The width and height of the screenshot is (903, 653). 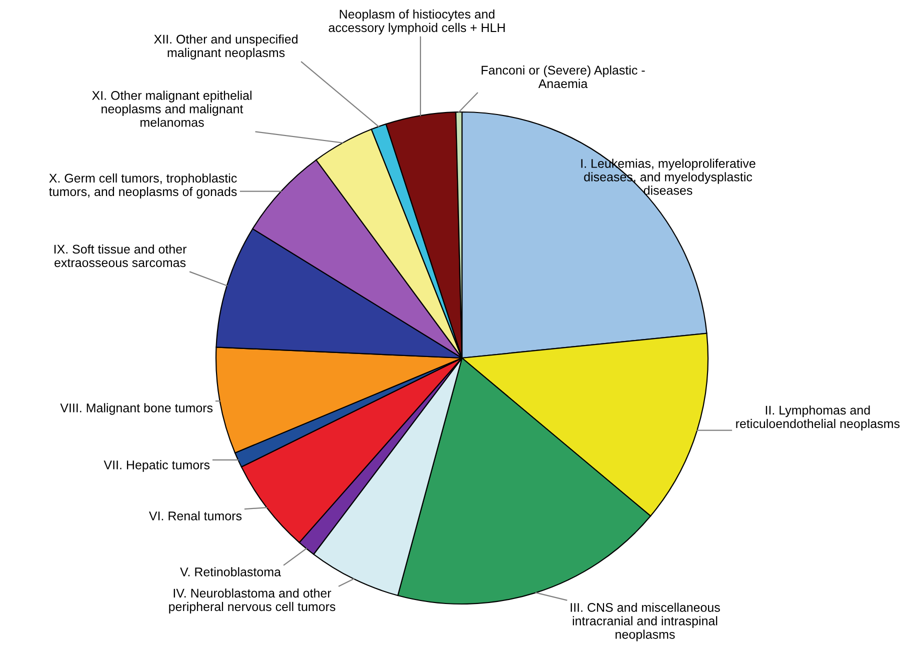 What do you see at coordinates (195, 515) in the screenshot?
I see `slice-label: VI. Renal tumors` at bounding box center [195, 515].